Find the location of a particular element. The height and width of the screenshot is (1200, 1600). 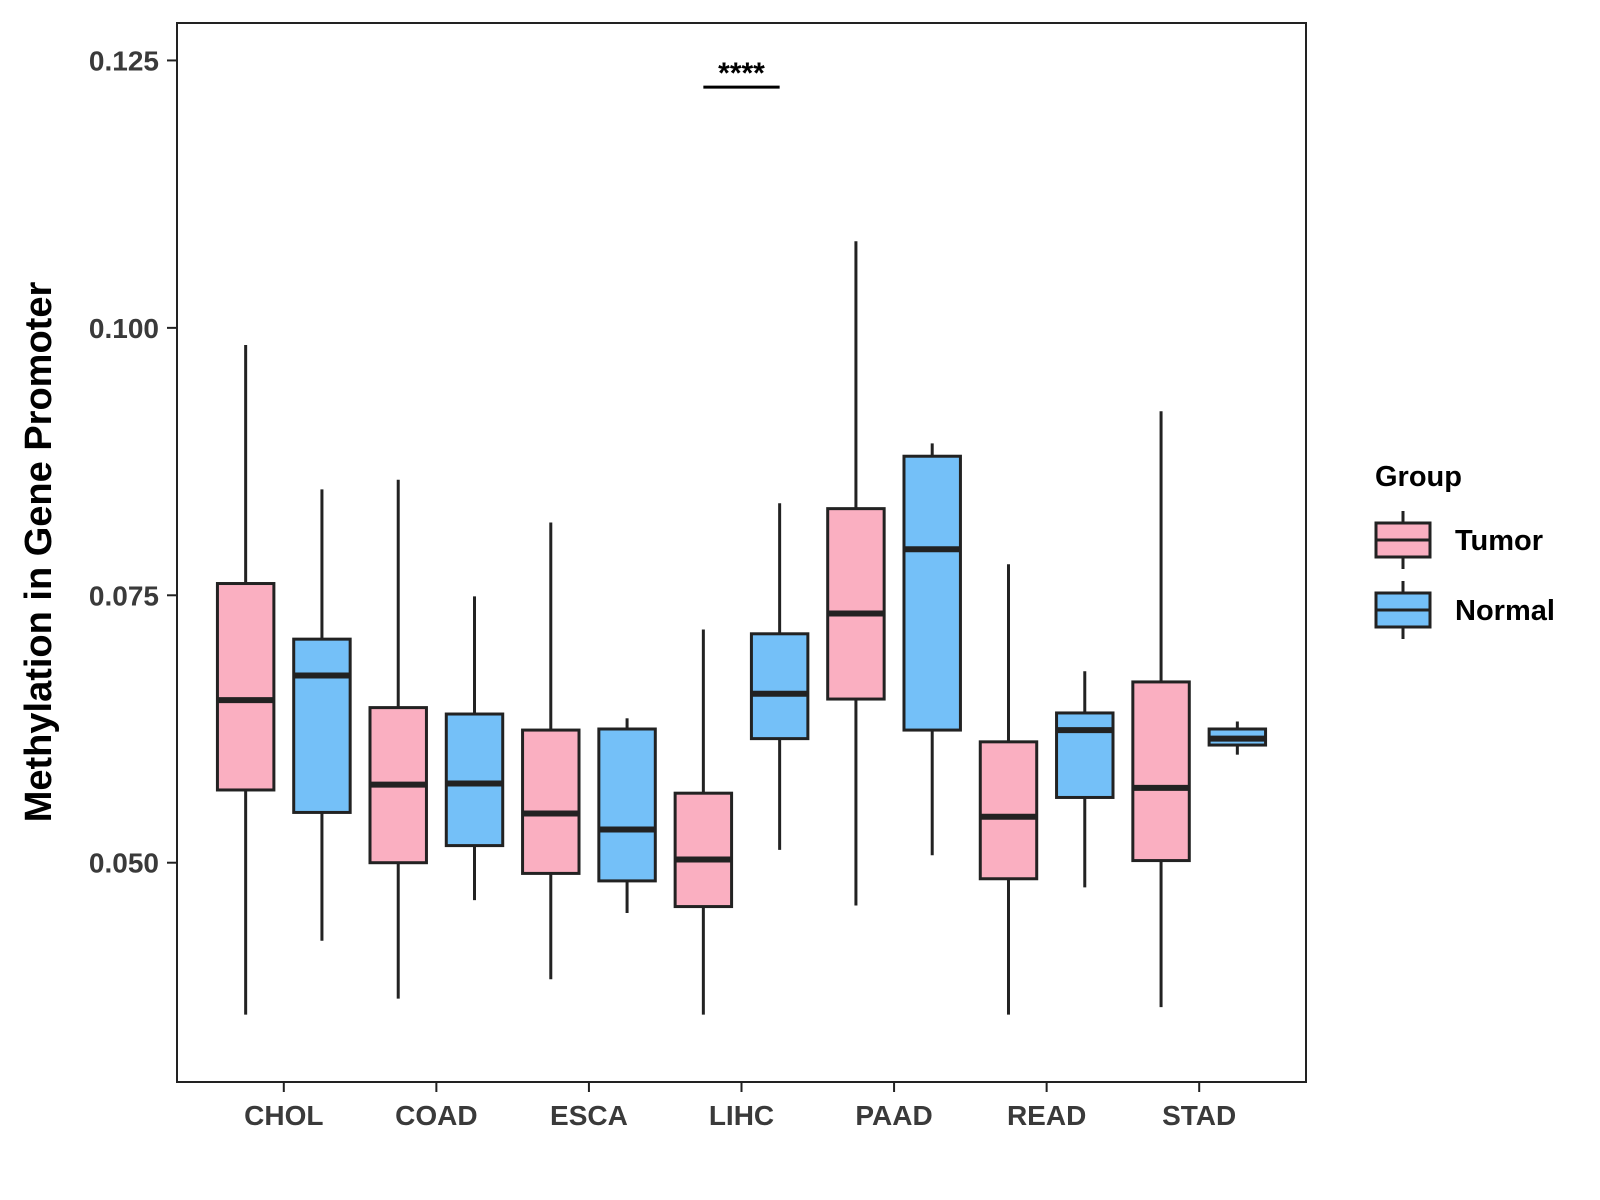

box-read-normal is located at coordinates (1085, 779).